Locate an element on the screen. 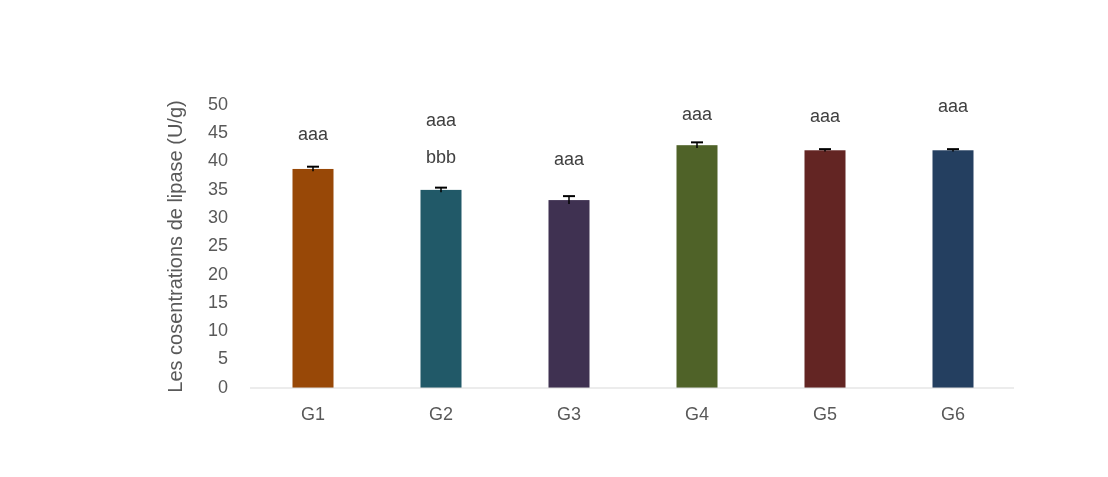 Image resolution: width=1108 pixels, height=477 pixels. y-tick-label: 20 is located at coordinates (217, 273).